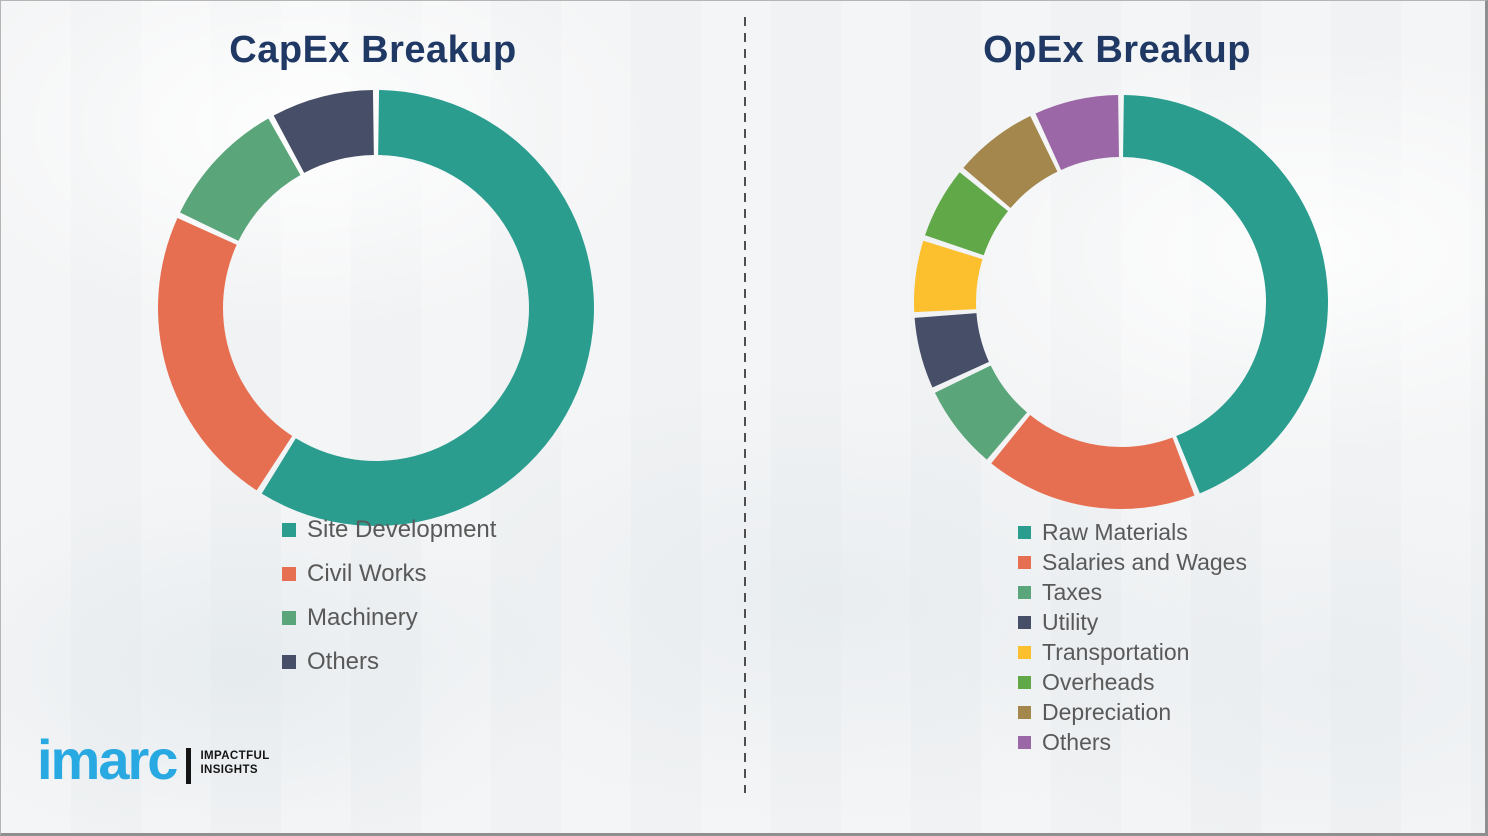 The height and width of the screenshot is (836, 1488). I want to click on legend-label: Salaries and Wages, so click(1144, 561).